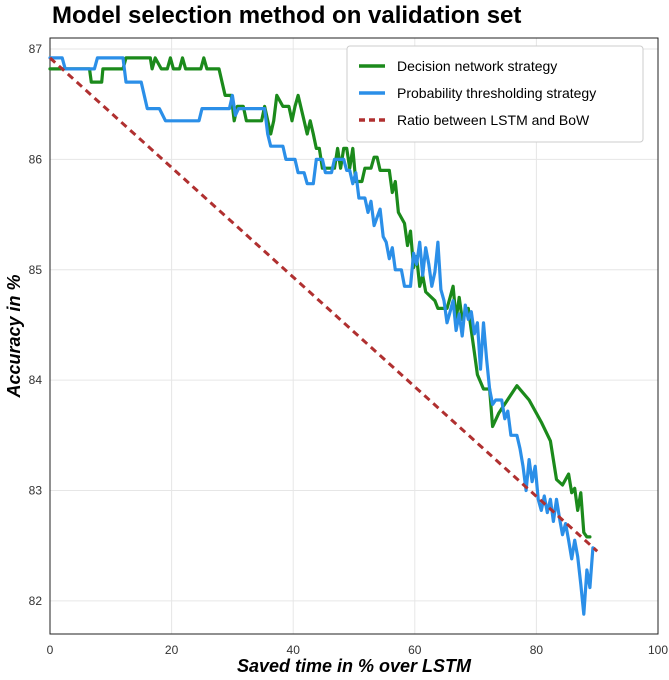  I want to click on x-tick-label: 0, so click(50, 650).